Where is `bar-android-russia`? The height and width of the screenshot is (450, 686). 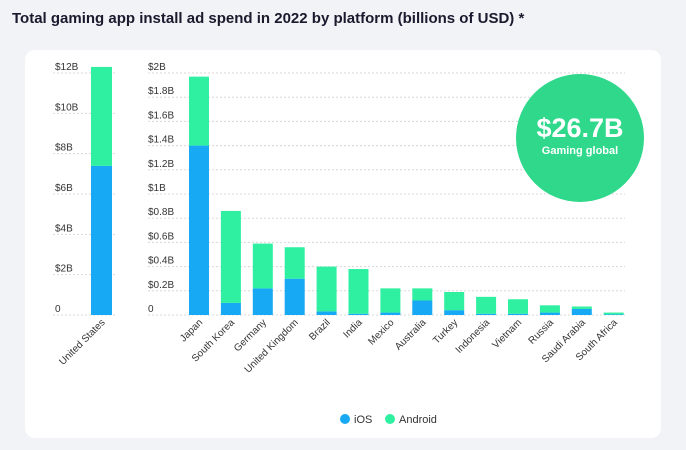
bar-android-russia is located at coordinates (549, 309).